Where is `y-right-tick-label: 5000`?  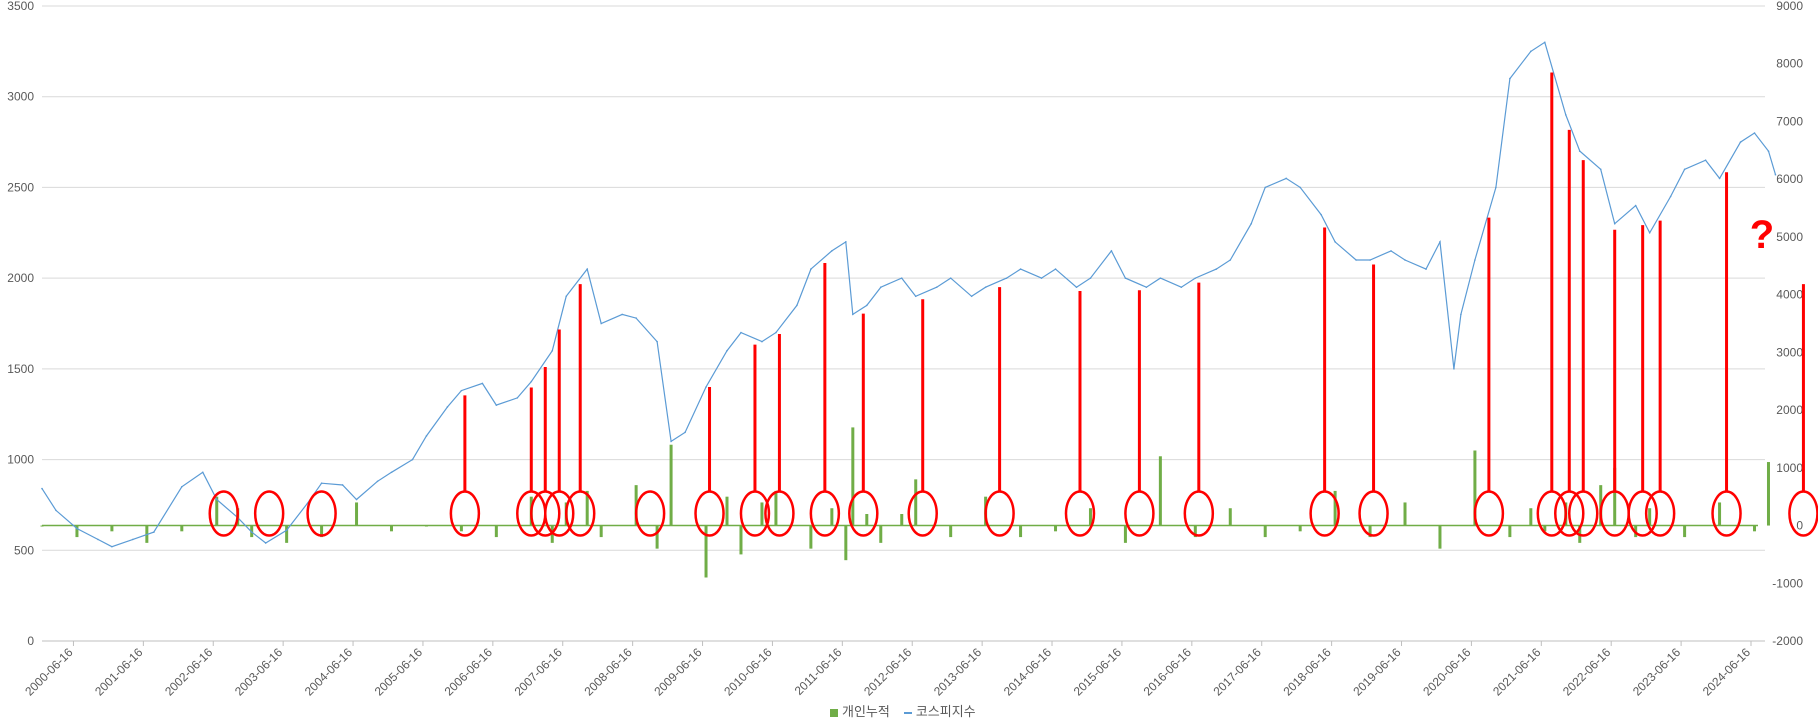
y-right-tick-label: 5000 is located at coordinates (1789, 237).